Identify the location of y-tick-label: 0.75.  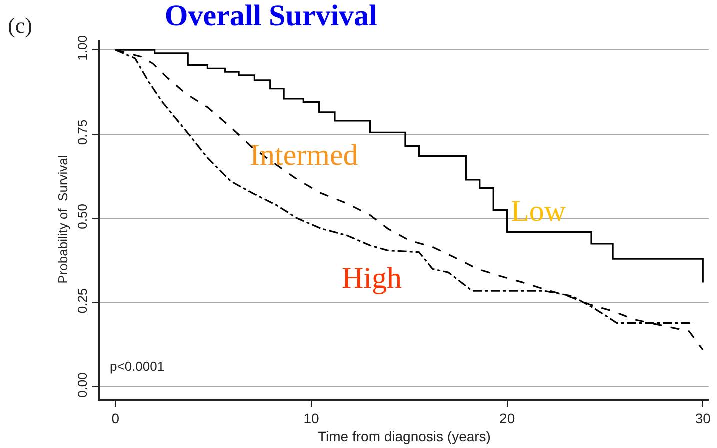
(82, 133).